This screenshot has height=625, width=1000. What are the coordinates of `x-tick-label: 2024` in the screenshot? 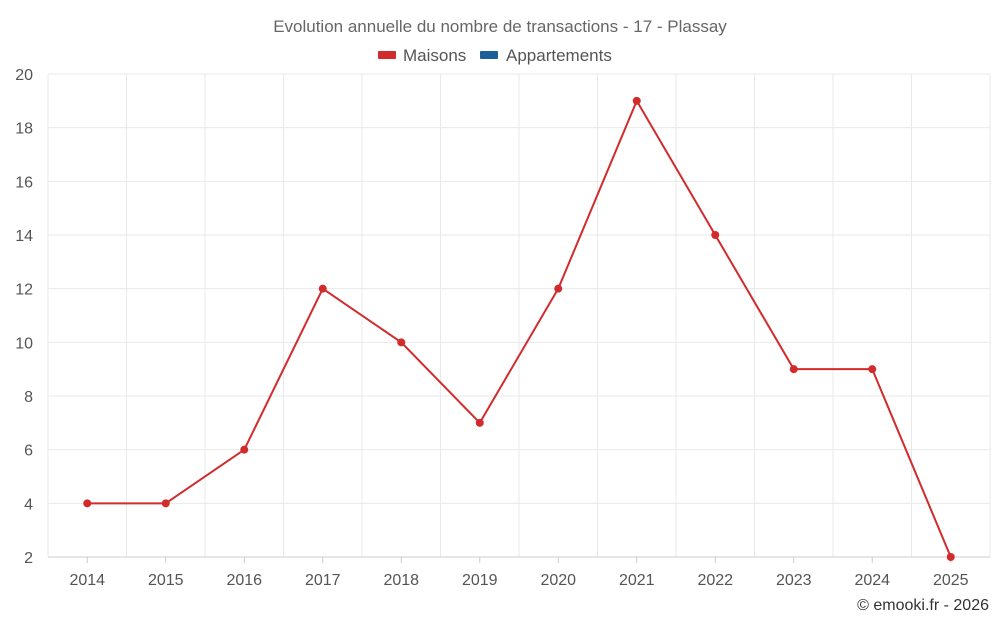 It's located at (872, 580).